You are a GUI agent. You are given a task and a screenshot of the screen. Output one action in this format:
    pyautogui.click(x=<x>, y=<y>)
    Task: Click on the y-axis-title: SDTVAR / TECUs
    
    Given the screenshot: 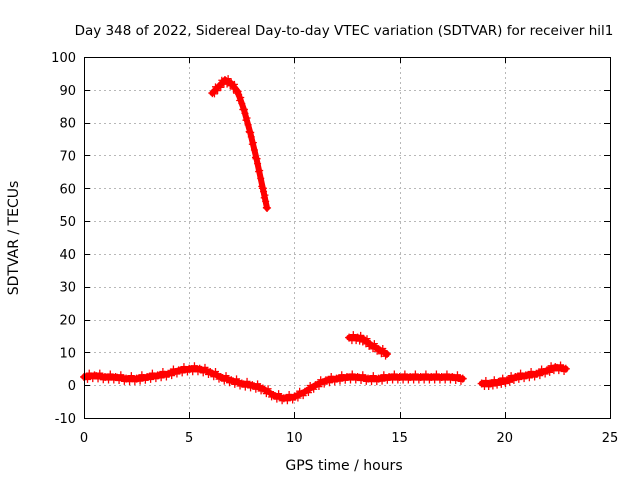 What is the action you would take?
    pyautogui.click(x=14, y=238)
    